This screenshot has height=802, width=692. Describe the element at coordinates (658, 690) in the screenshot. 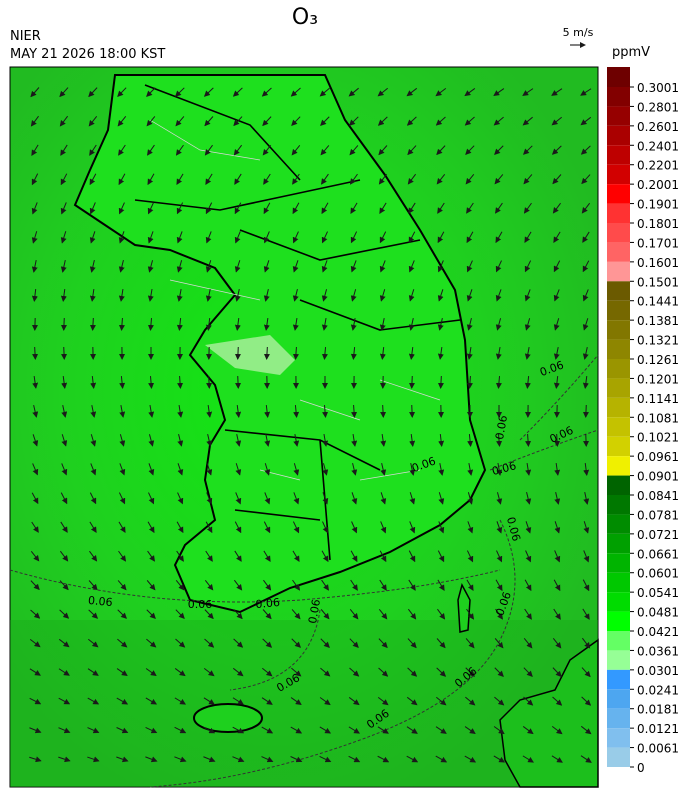

I see `colorbar-label: 0.0241` at that location.